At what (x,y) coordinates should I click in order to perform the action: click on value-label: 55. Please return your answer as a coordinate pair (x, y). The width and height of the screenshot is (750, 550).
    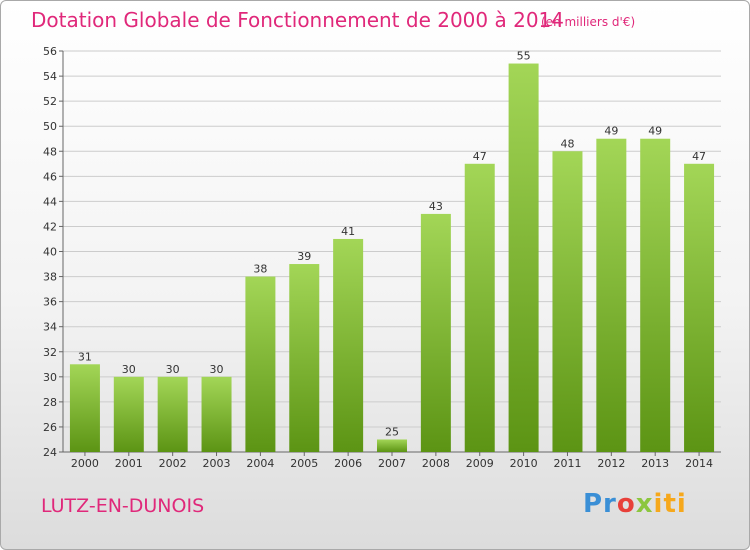
    Looking at the image, I should click on (524, 56).